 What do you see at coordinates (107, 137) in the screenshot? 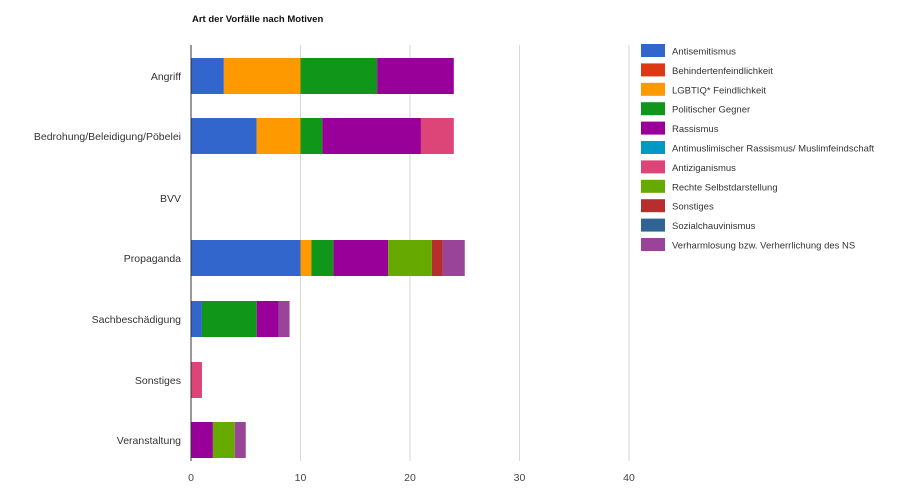
I see `category-label: Bedrohung/Beleidigung/Pöbelei` at bounding box center [107, 137].